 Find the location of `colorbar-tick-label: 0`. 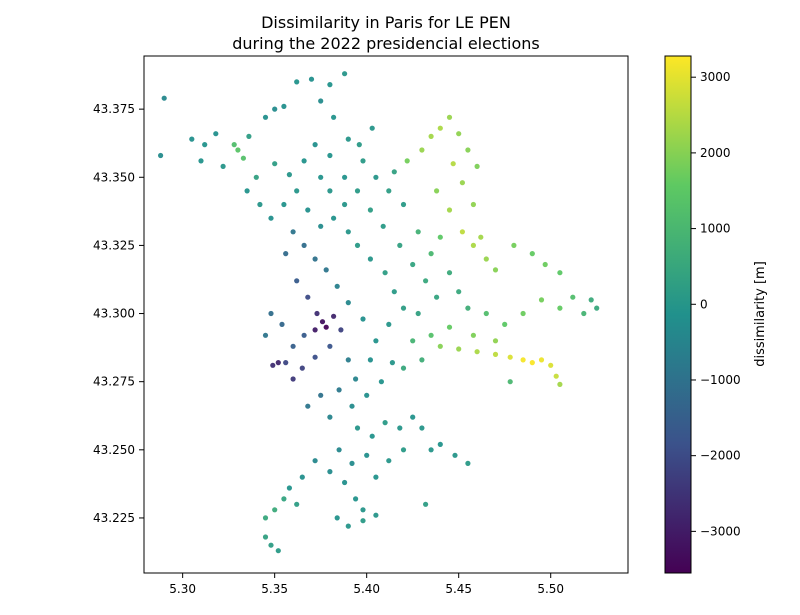

colorbar-tick-label: 0 is located at coordinates (704, 304).